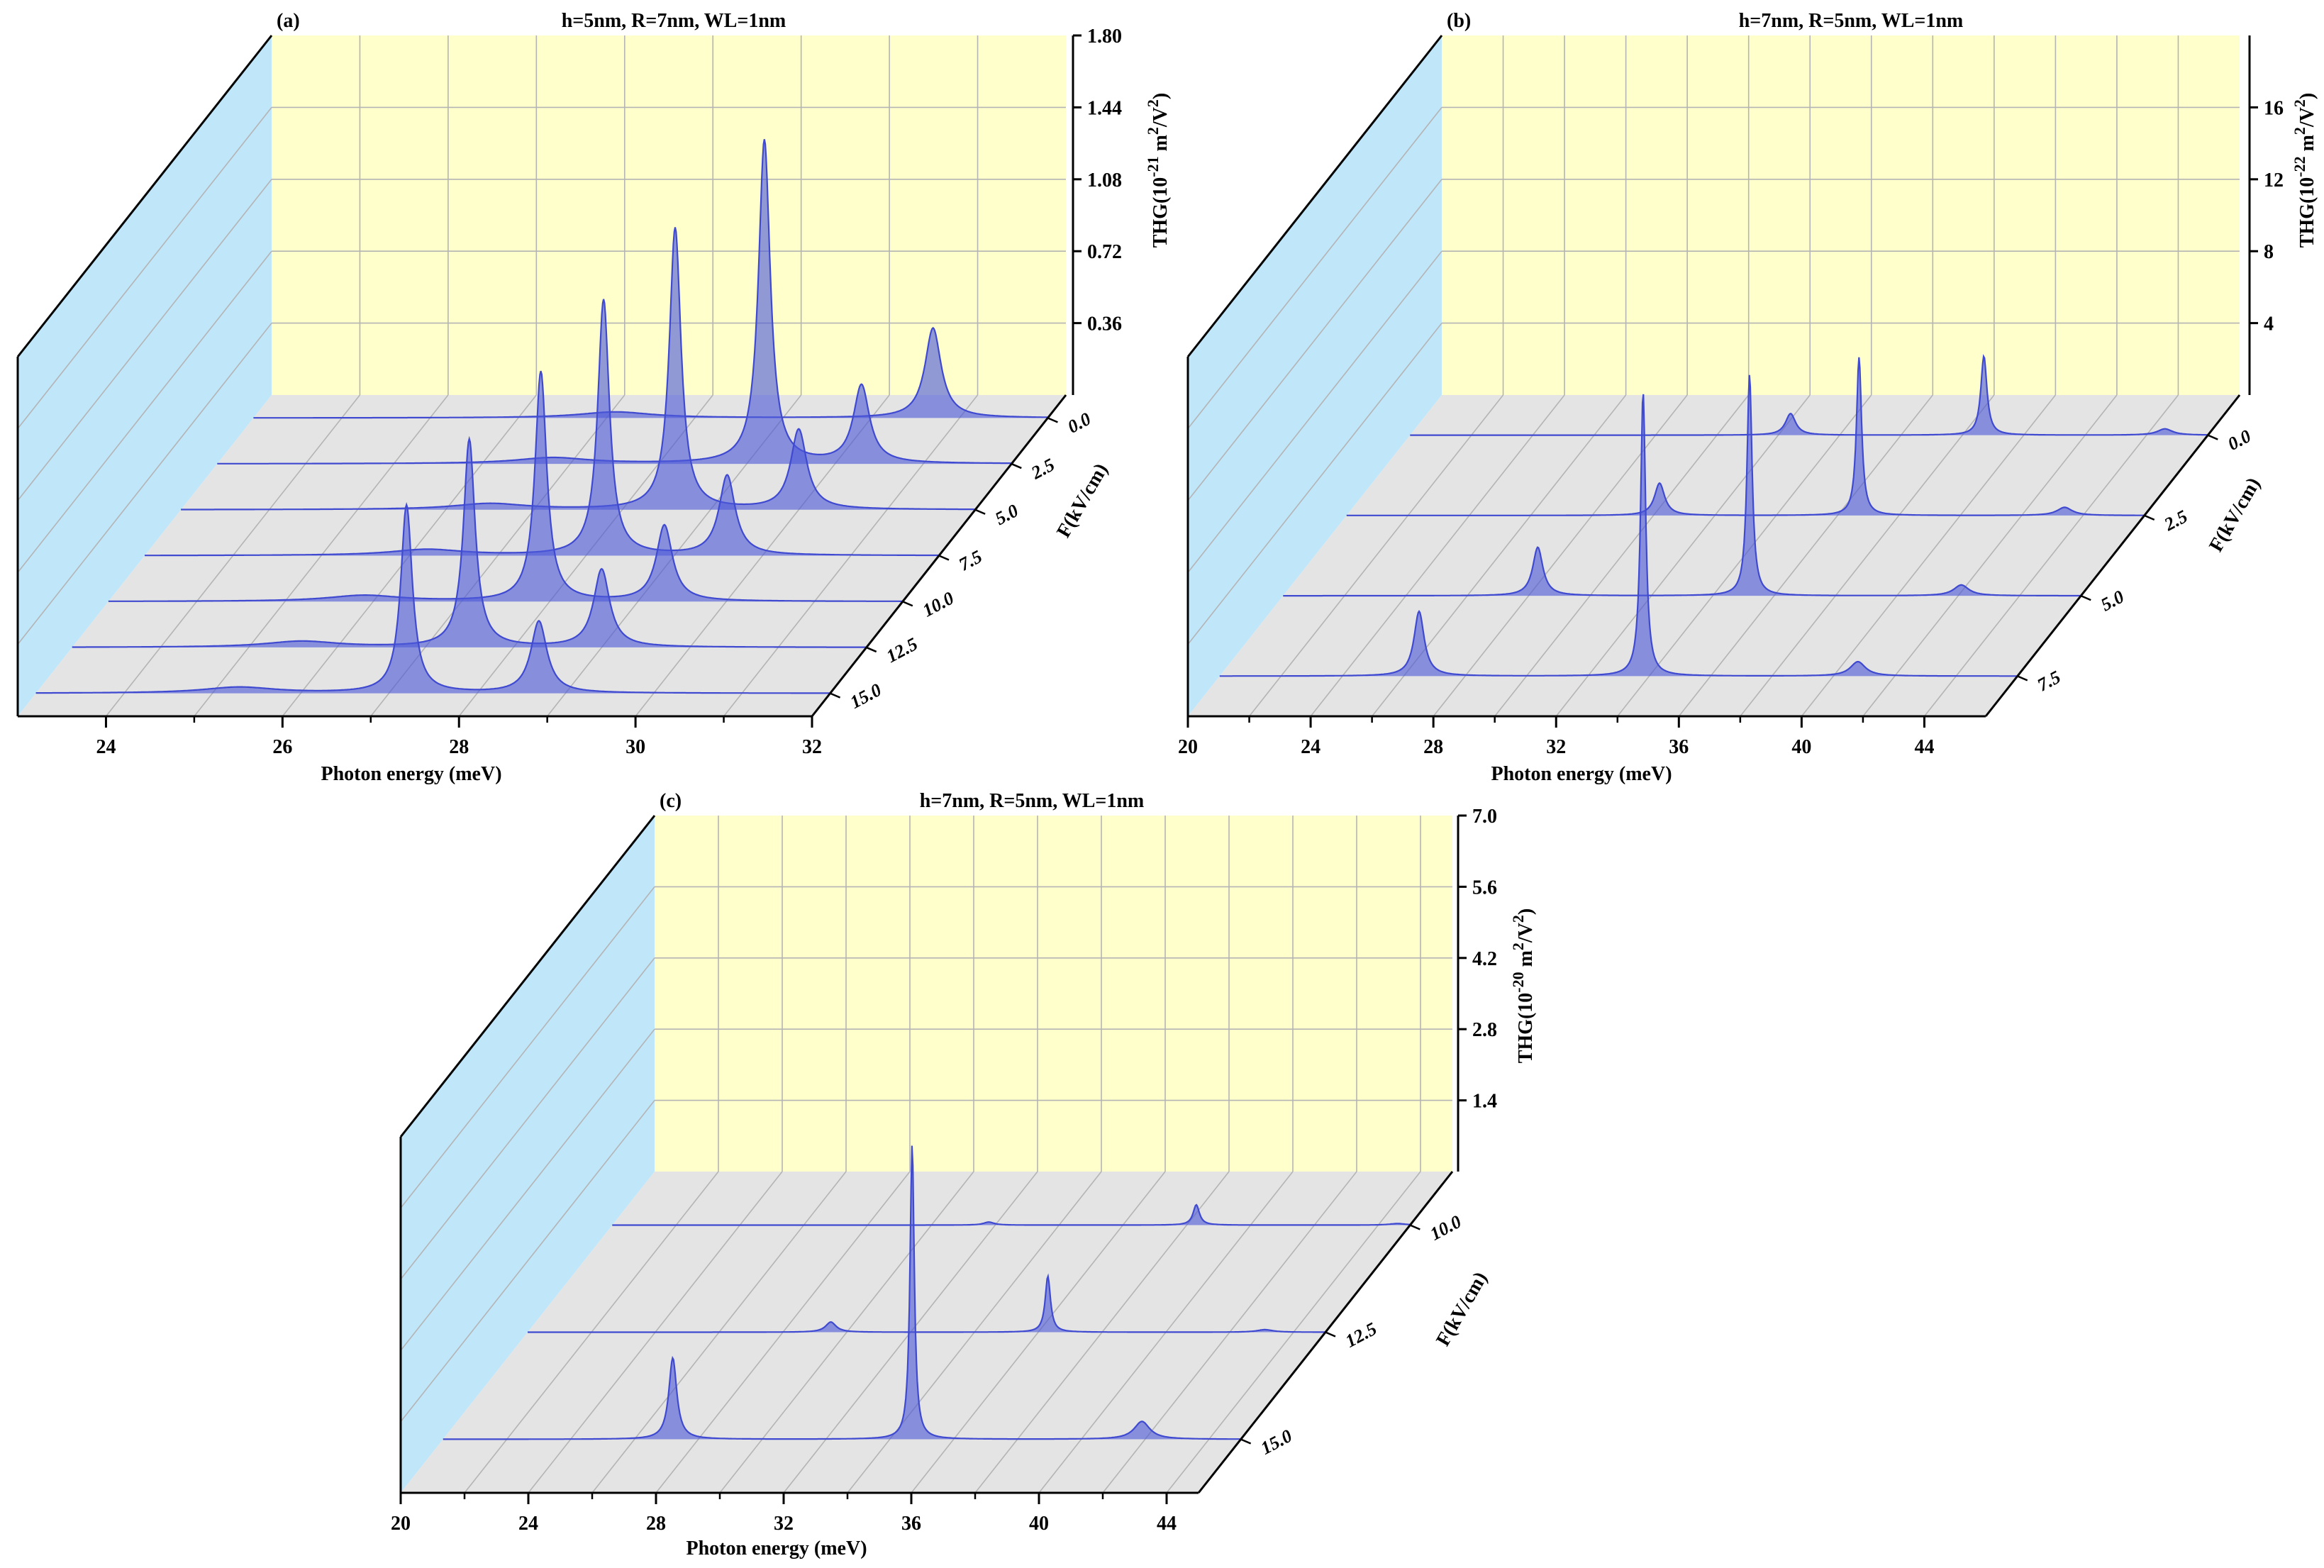 This screenshot has width=2324, height=1568. Describe the element at coordinates (2274, 180) in the screenshot. I see `z-tick-label: 12` at that location.